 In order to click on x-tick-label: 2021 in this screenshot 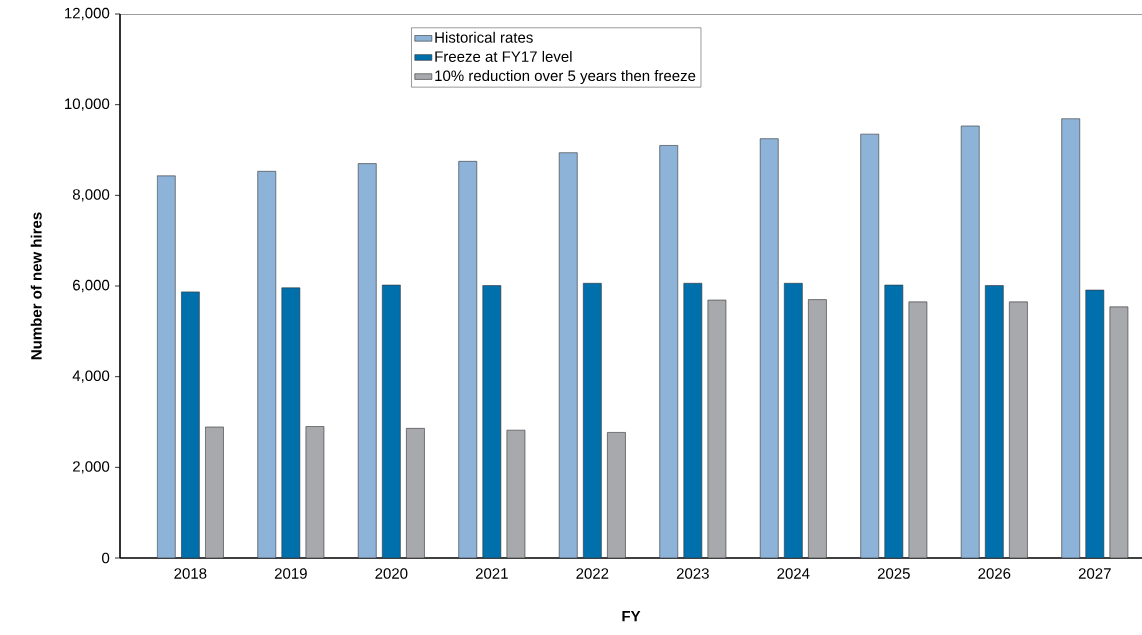, I will do `click(491, 573)`.